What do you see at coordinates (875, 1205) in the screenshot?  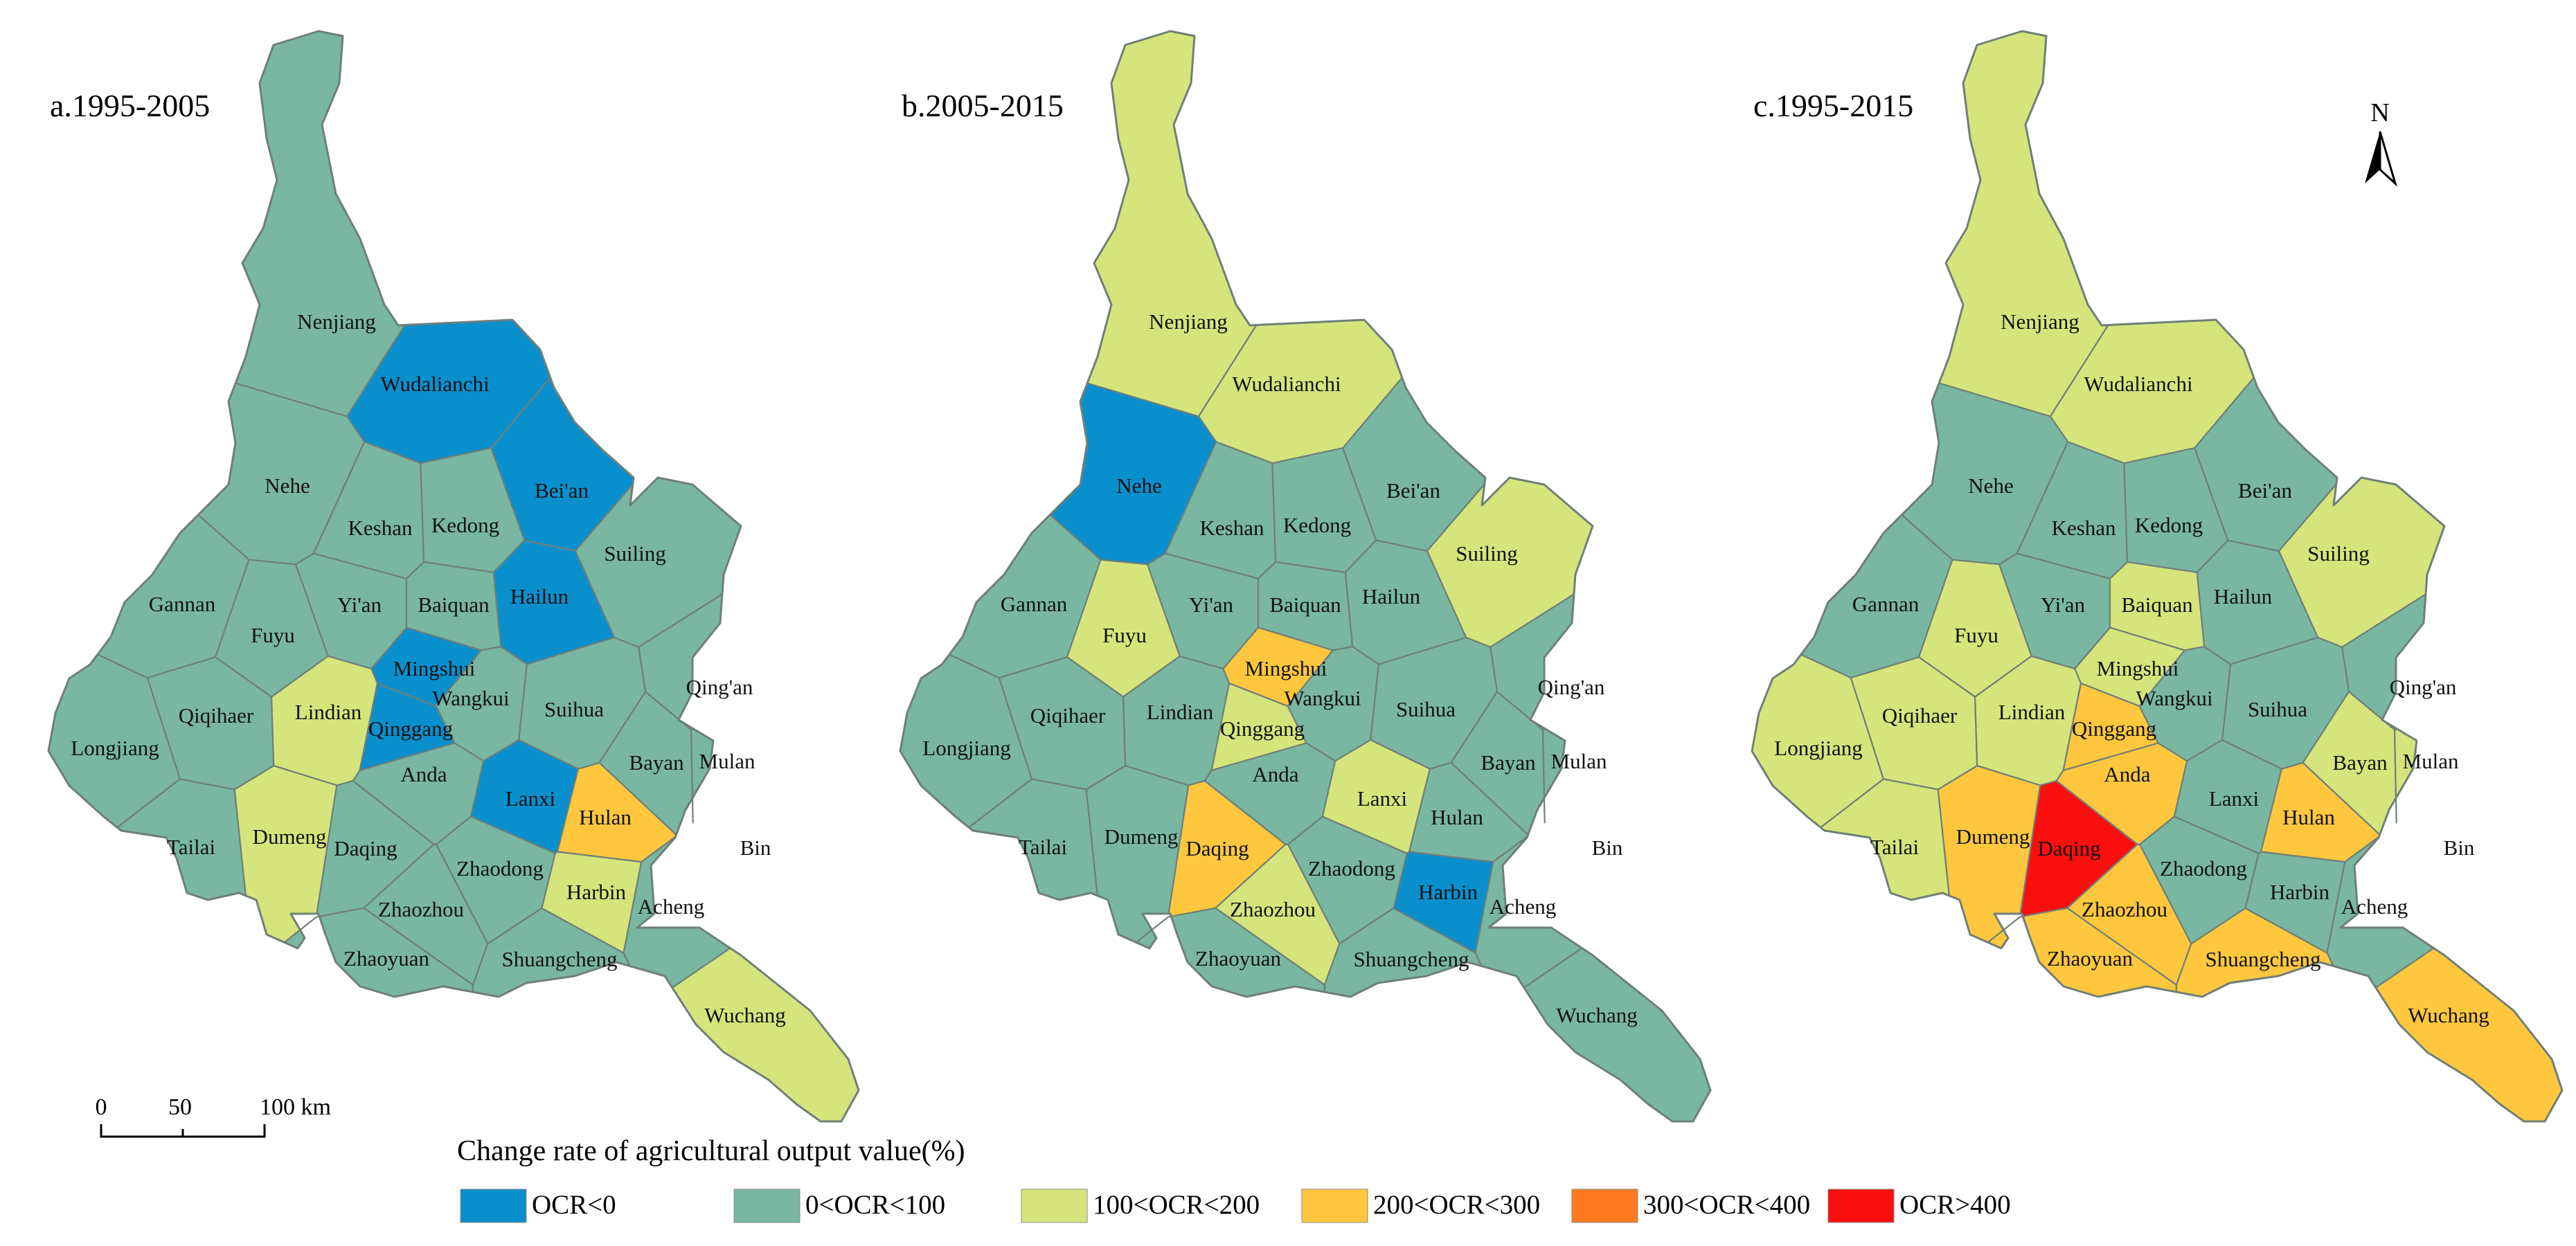 I see `legend-label: 0<OCR<100` at bounding box center [875, 1205].